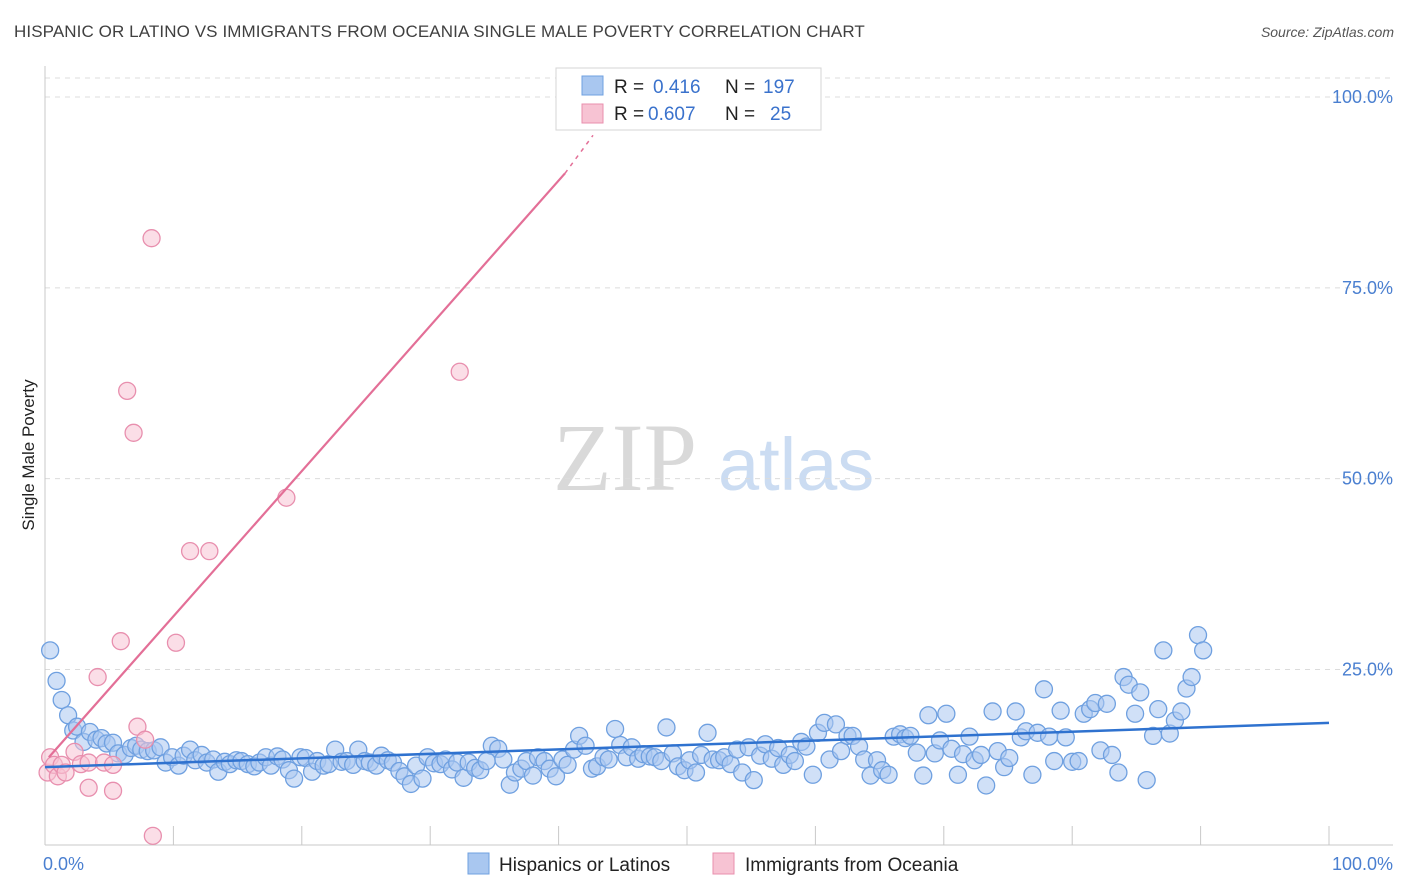  What do you see at coordinates (63, 864) in the screenshot?
I see `x-tick-label-0: 0.0%` at bounding box center [63, 864].